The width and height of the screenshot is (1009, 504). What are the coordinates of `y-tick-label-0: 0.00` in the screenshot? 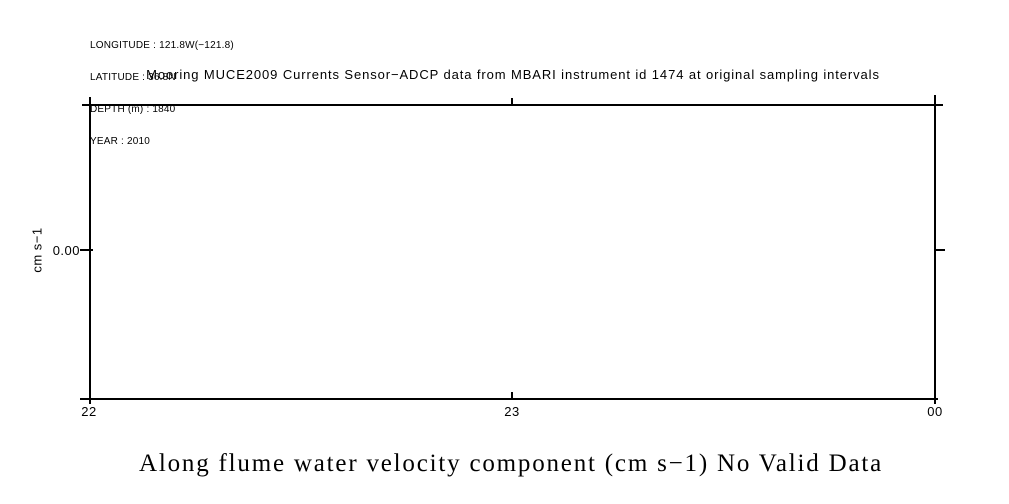 It's located at (66, 250).